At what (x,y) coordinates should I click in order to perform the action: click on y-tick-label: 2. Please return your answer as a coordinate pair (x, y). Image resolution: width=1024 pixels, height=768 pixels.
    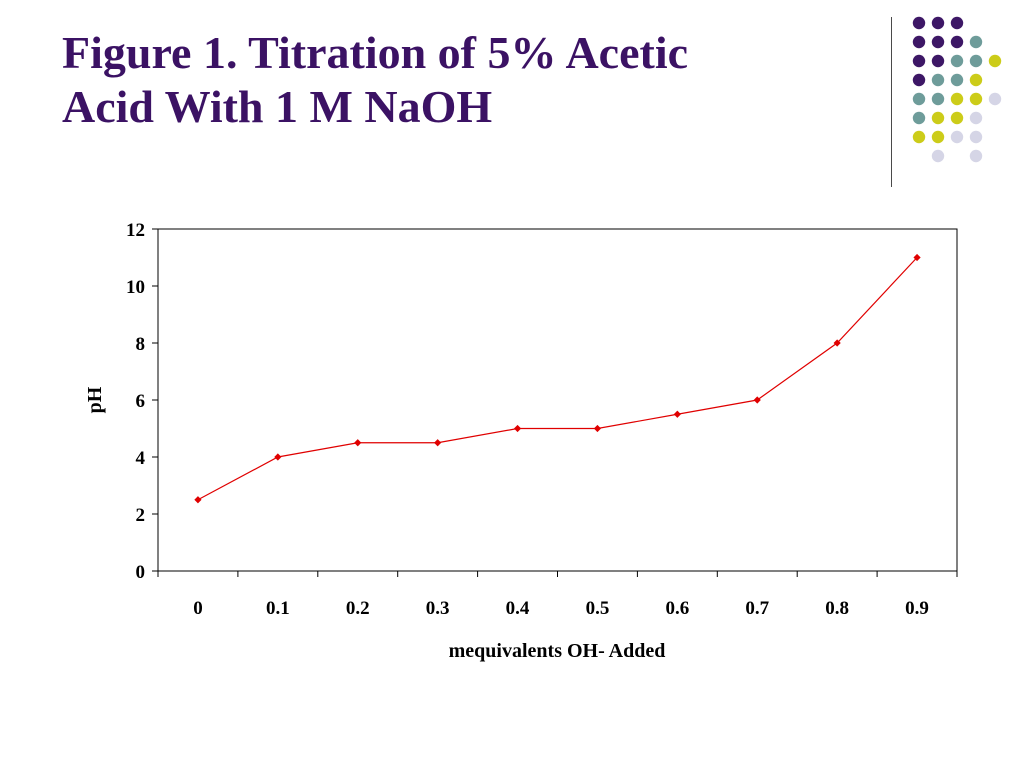
    Looking at the image, I should click on (141, 515).